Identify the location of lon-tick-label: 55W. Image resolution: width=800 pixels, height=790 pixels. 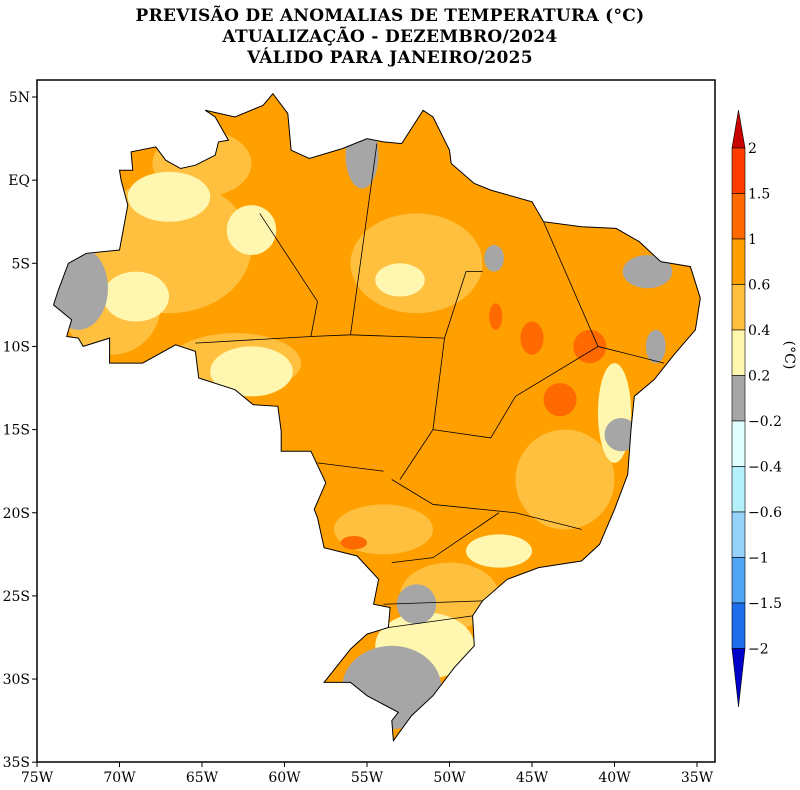
(367, 778).